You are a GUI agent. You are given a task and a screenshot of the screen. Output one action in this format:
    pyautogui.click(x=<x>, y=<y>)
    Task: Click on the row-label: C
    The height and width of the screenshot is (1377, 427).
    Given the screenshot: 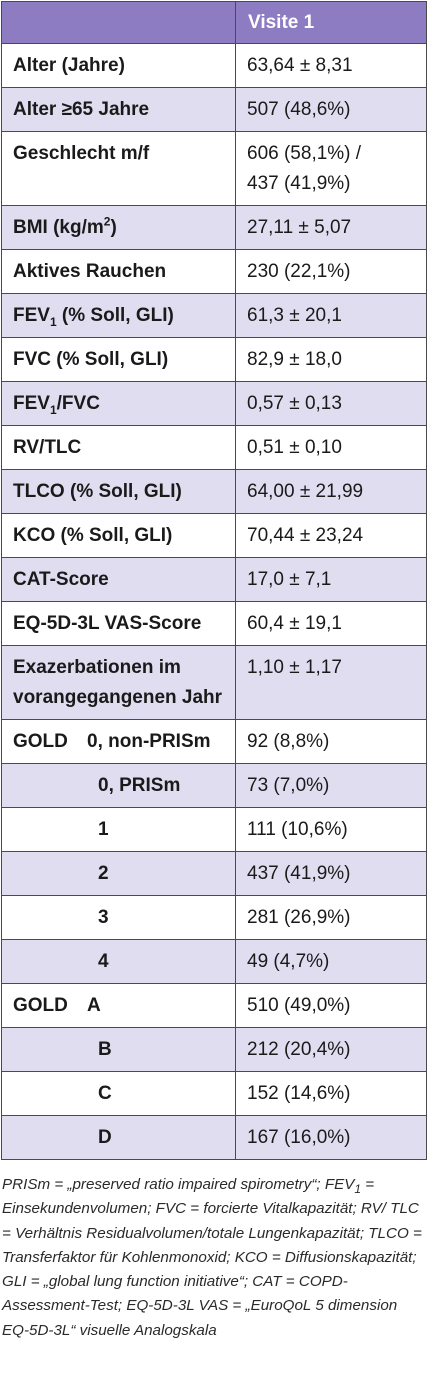 What is the action you would take?
    pyautogui.click(x=118, y=1093)
    